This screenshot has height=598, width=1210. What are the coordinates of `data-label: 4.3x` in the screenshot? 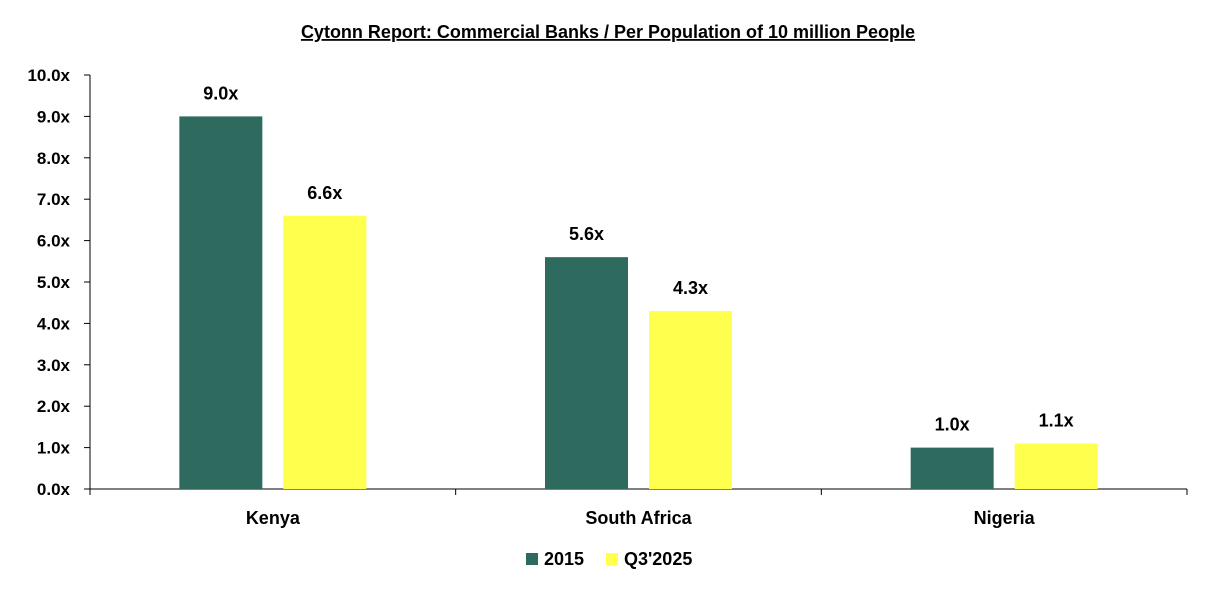 It's located at (690, 288).